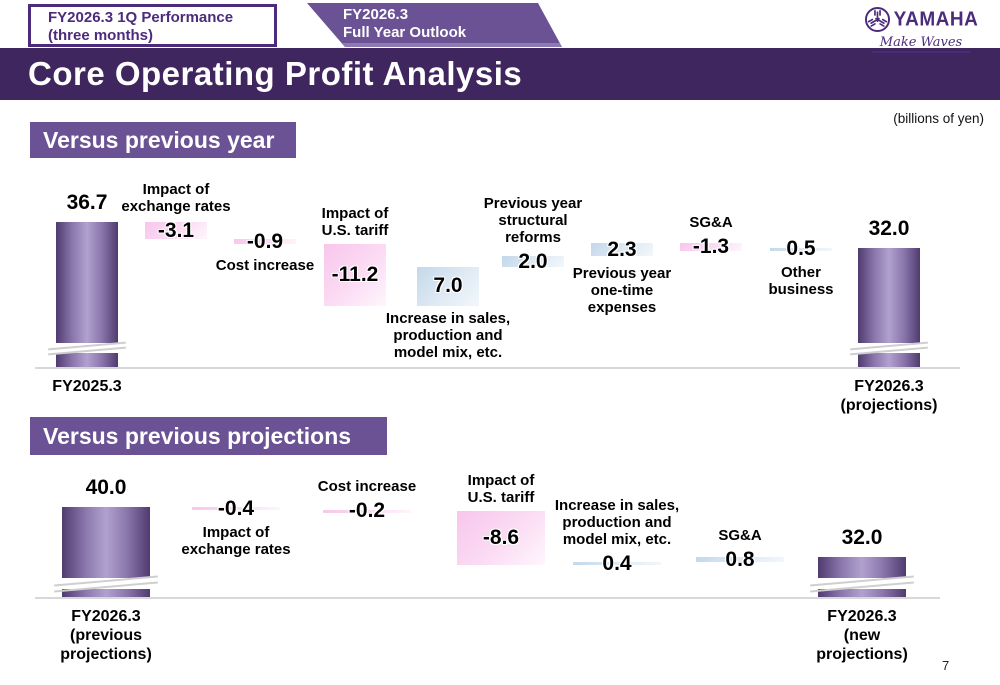  What do you see at coordinates (938, 118) in the screenshot?
I see `unit-note: (billions of yen)` at bounding box center [938, 118].